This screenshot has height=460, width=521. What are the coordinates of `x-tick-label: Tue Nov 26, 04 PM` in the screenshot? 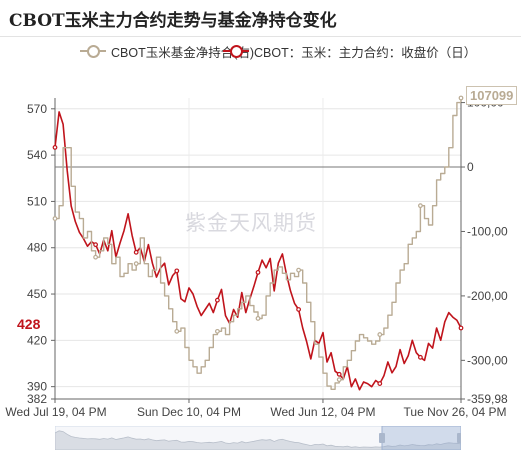 It's located at (455, 412).